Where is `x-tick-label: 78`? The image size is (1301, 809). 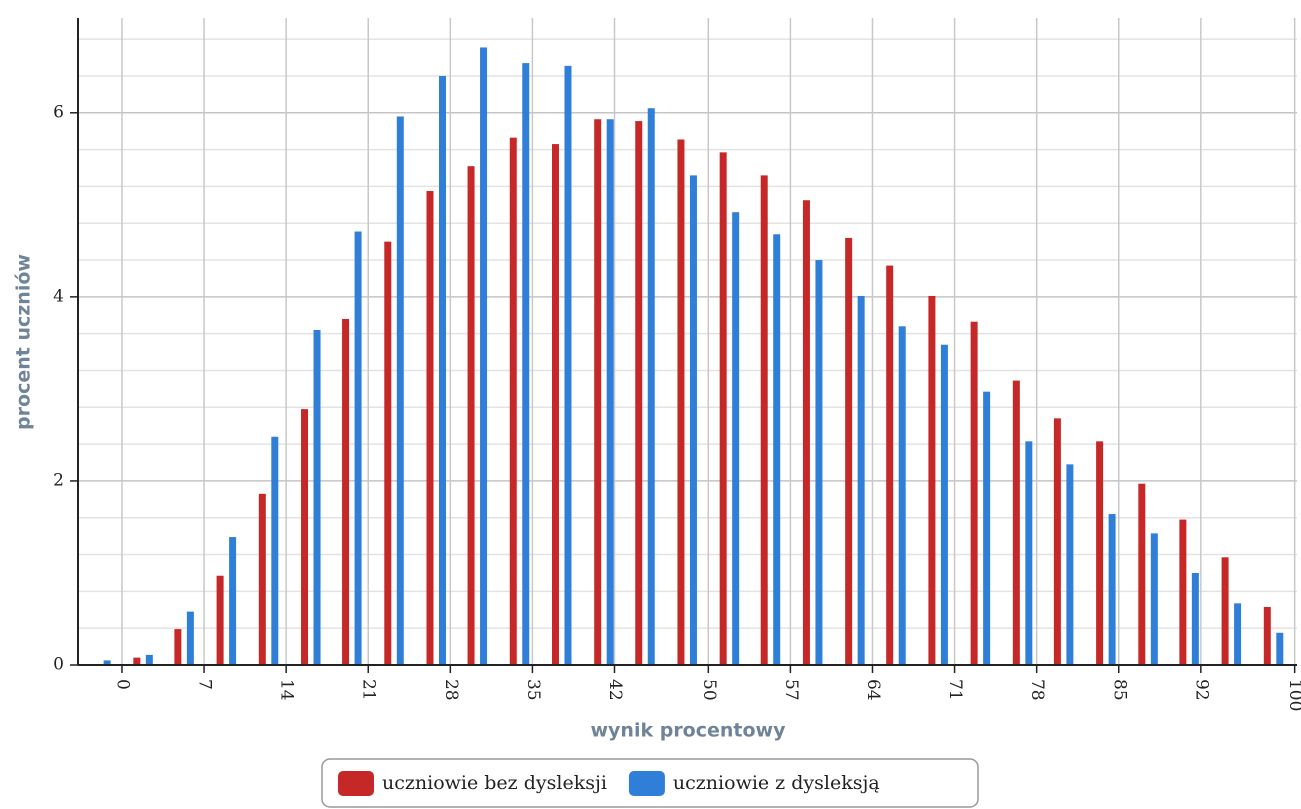 x-tick-label: 78 is located at coordinates (1037, 690).